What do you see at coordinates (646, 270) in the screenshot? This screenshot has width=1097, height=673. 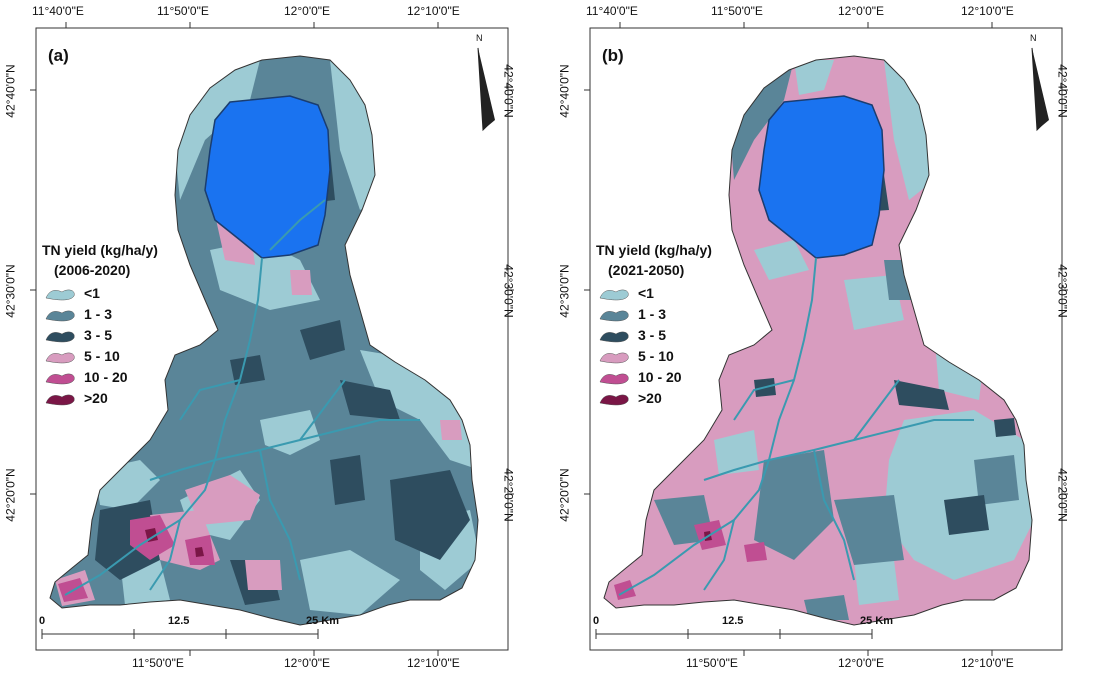 I see `legend-period: (2021-2050)` at bounding box center [646, 270].